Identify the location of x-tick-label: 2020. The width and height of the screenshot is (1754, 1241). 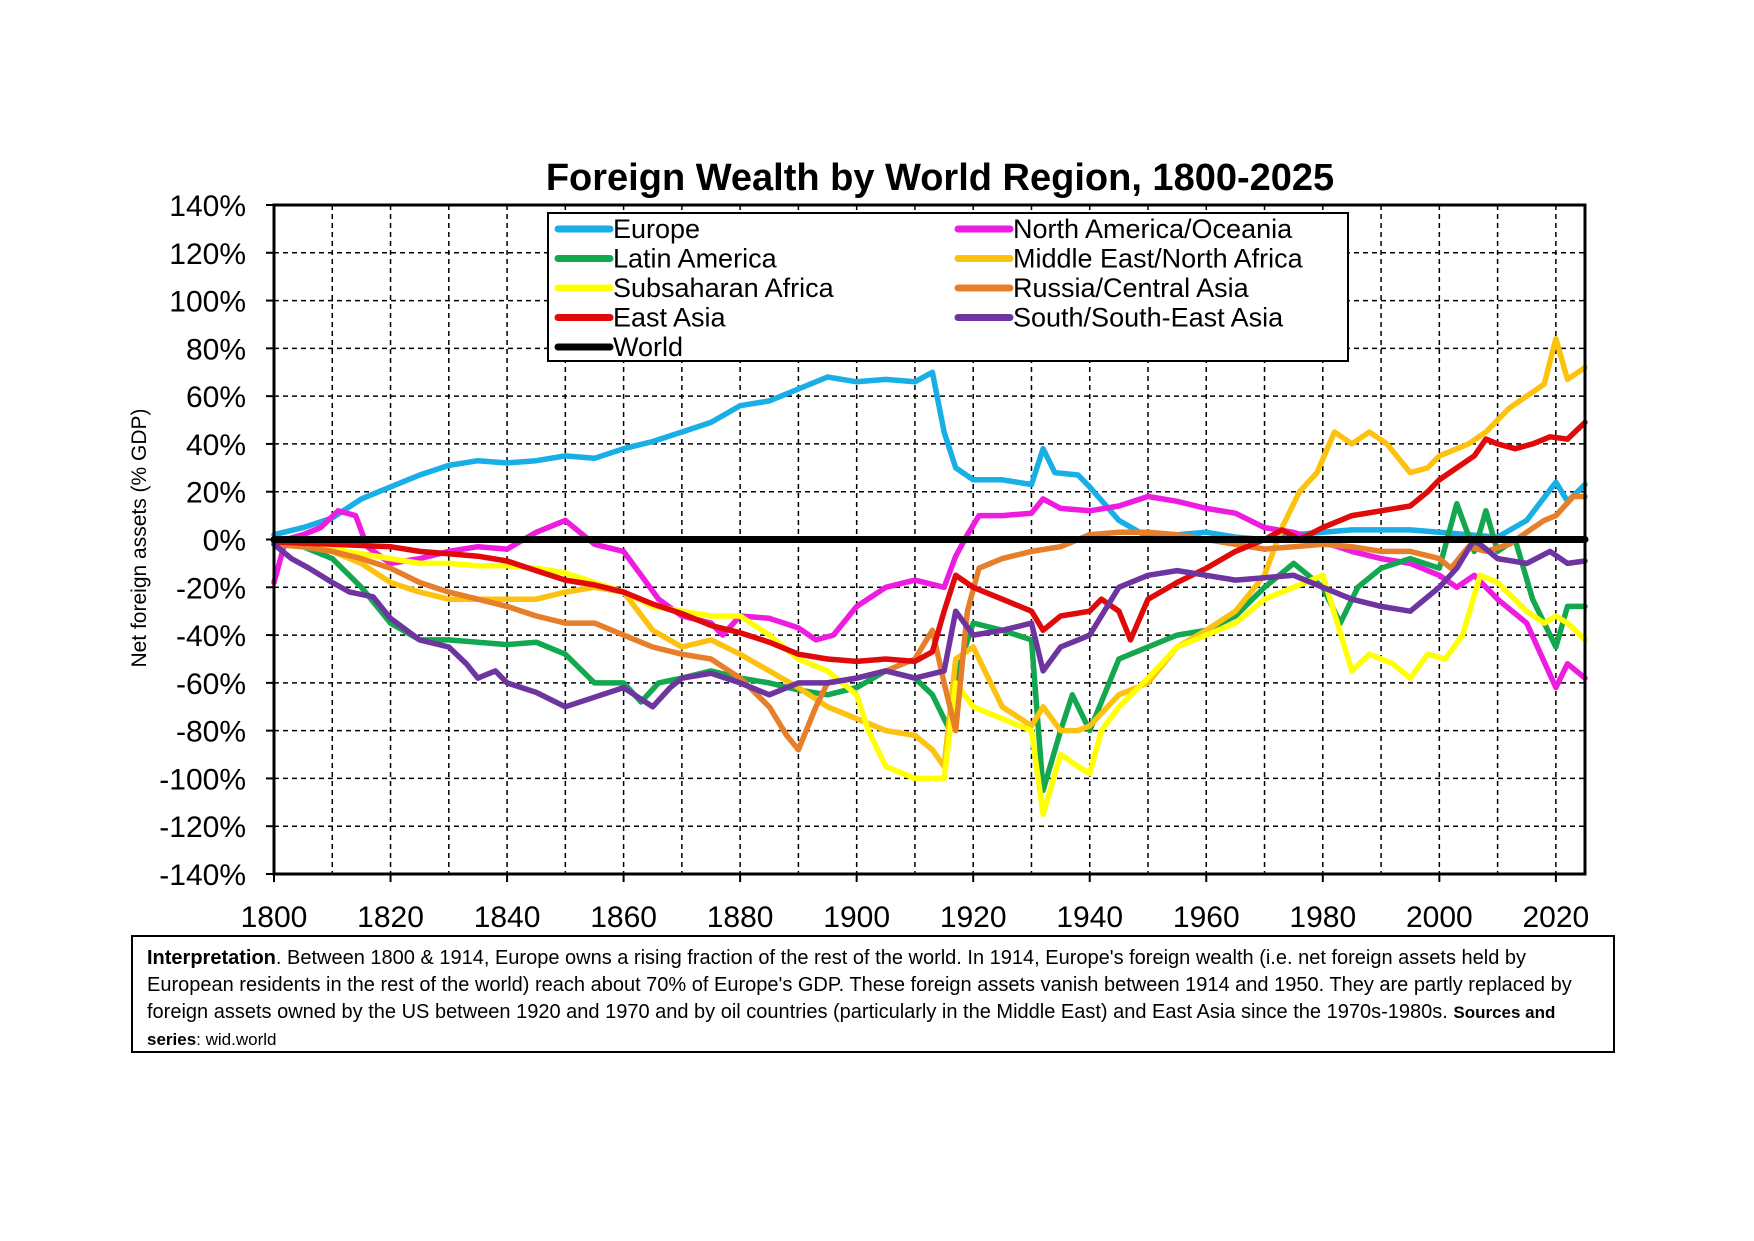
(1555, 917).